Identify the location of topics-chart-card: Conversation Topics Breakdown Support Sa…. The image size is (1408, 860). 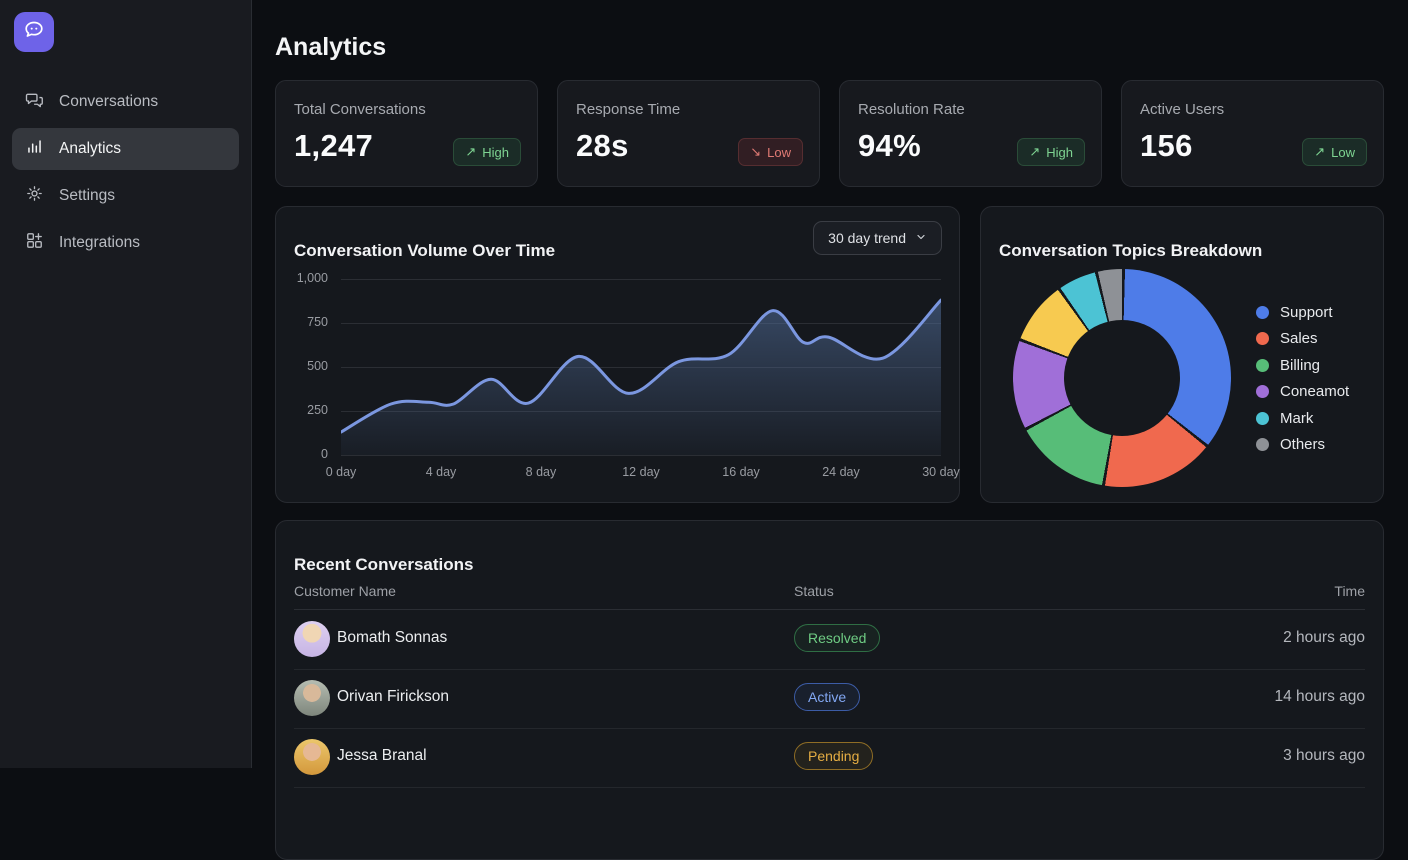
(1182, 354).